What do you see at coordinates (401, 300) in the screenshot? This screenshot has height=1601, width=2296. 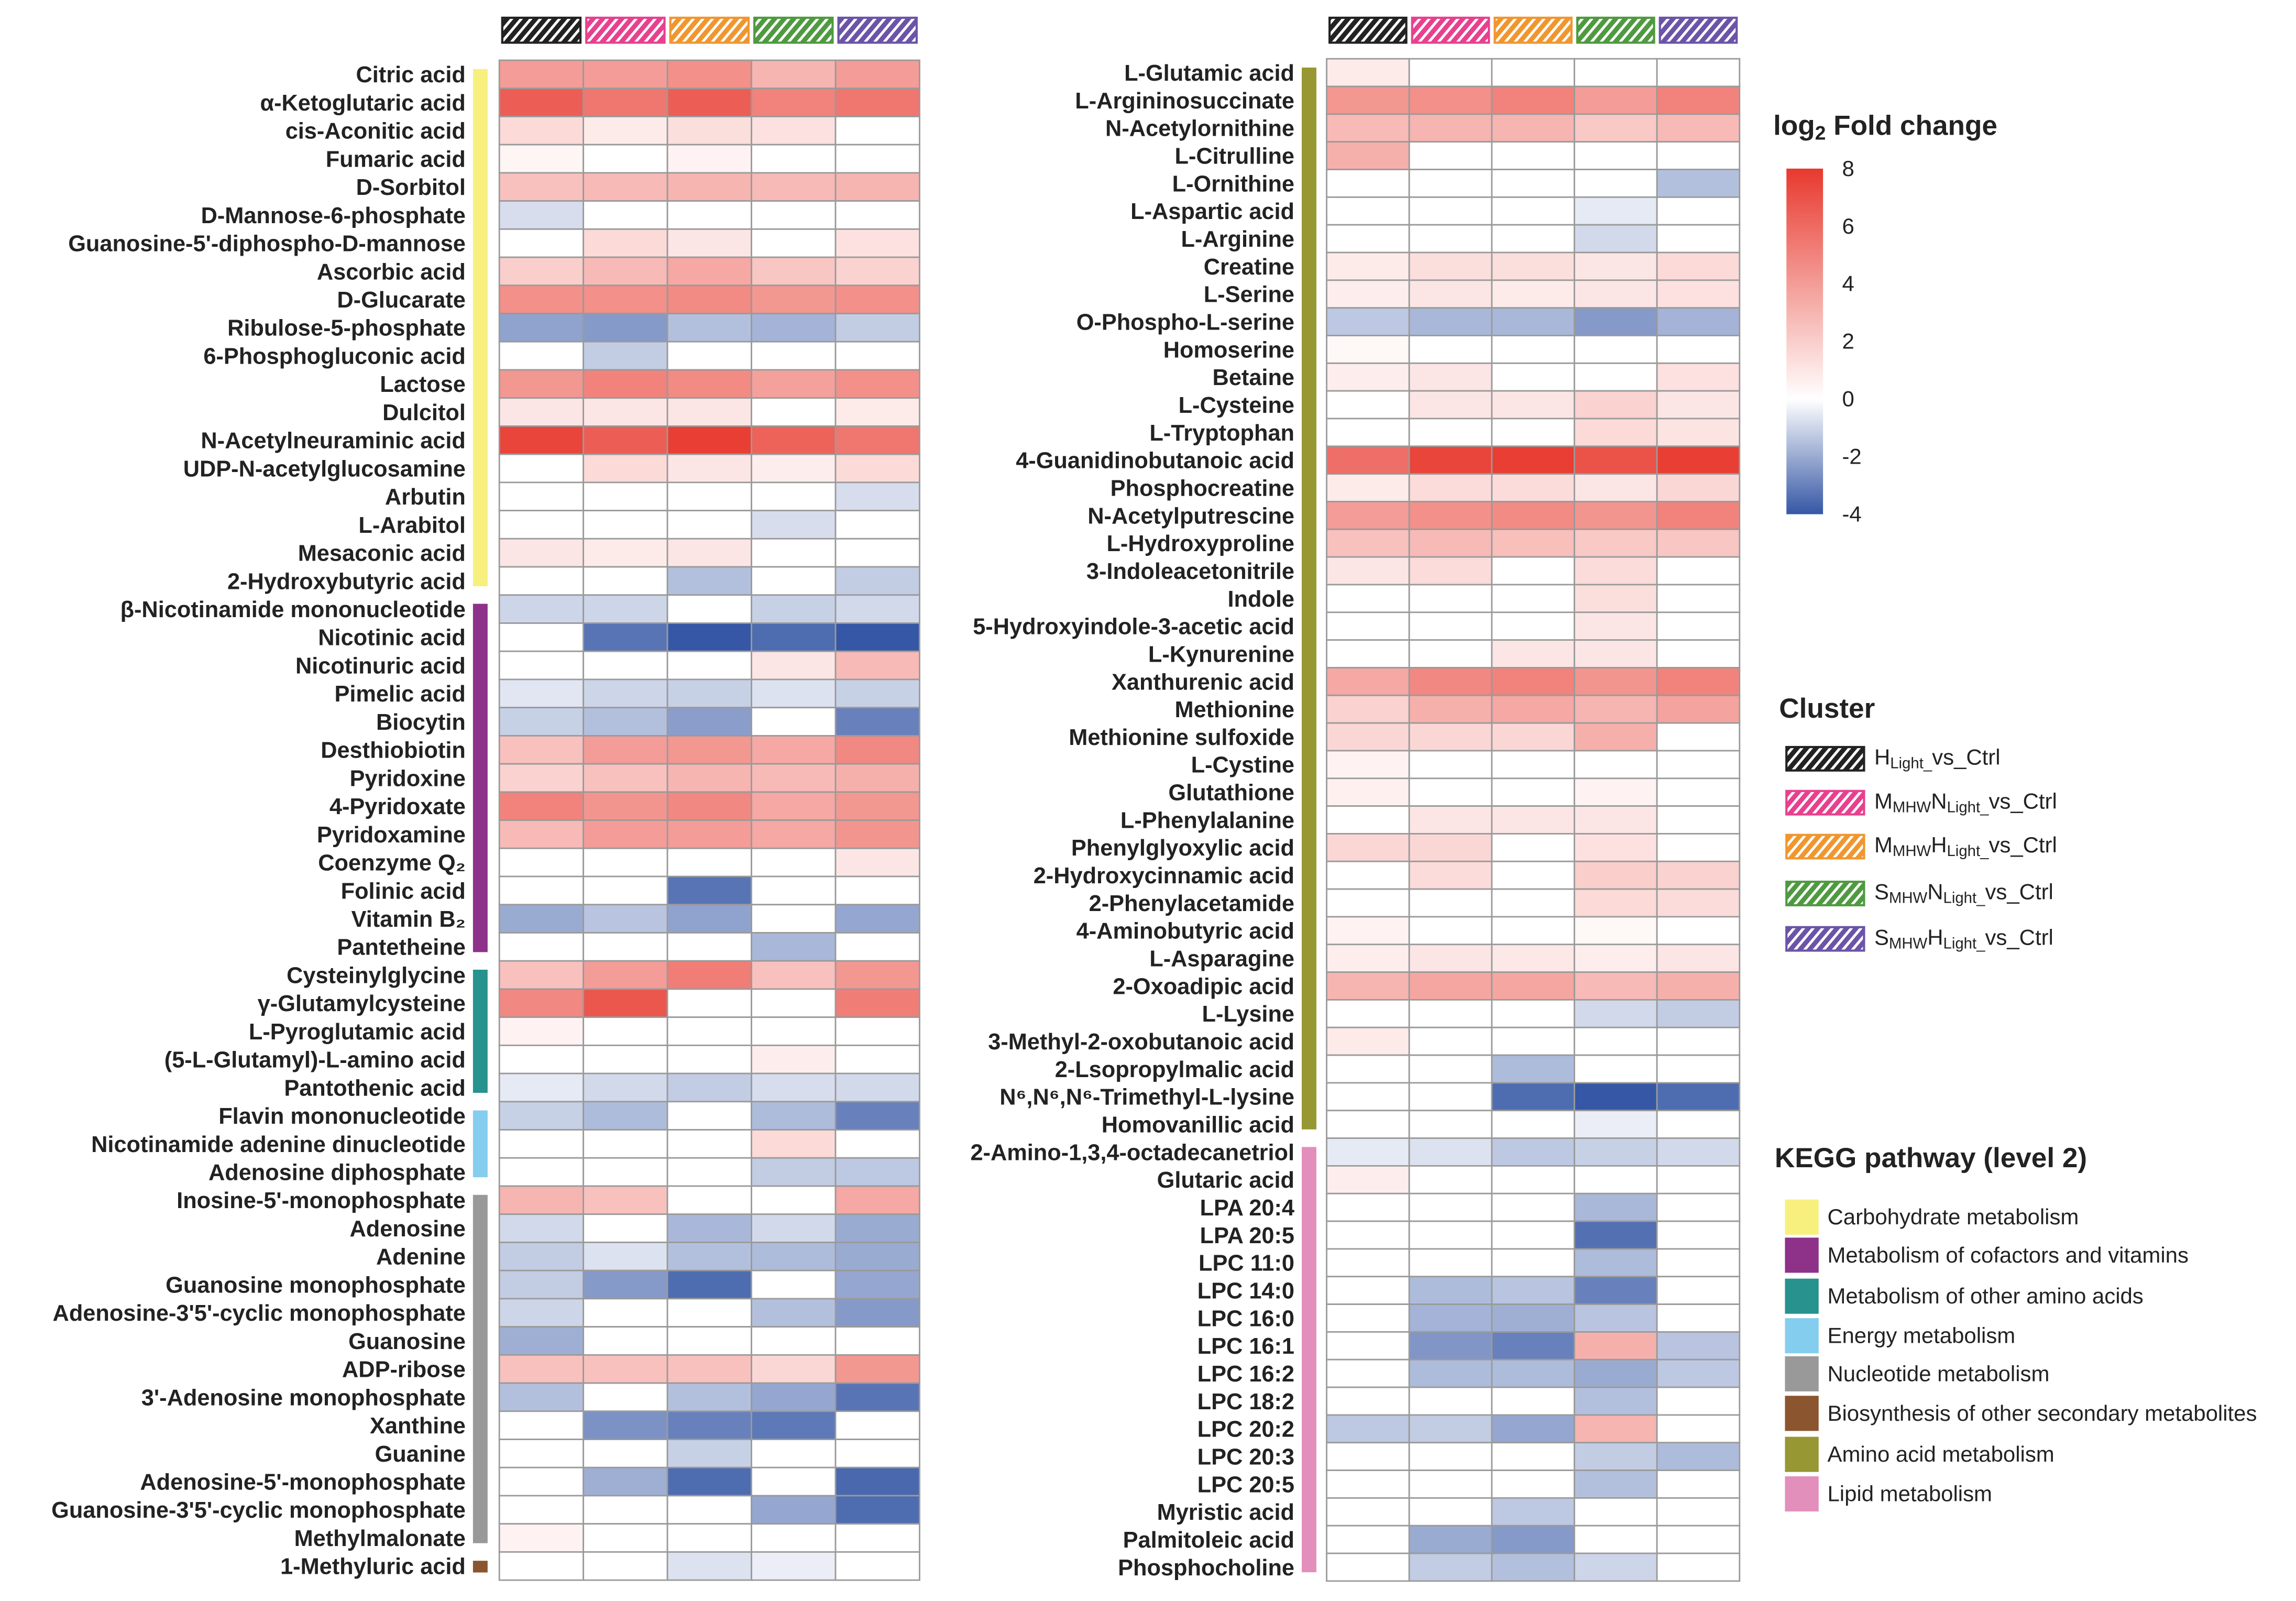 I see `metabolite-label: D-Glucarate` at bounding box center [401, 300].